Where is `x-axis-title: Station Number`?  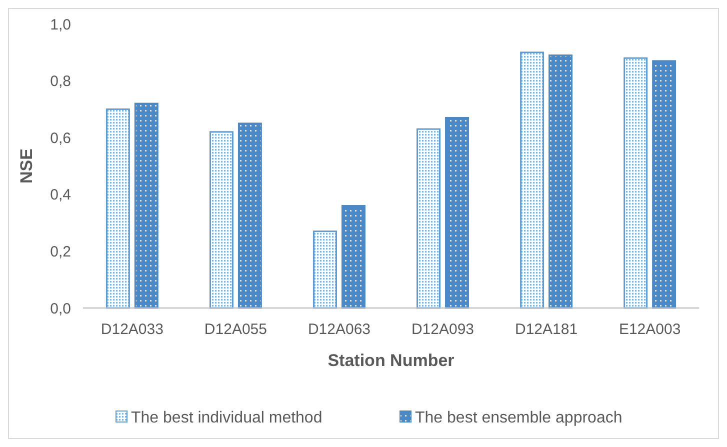 x-axis-title: Station Number is located at coordinates (391, 360).